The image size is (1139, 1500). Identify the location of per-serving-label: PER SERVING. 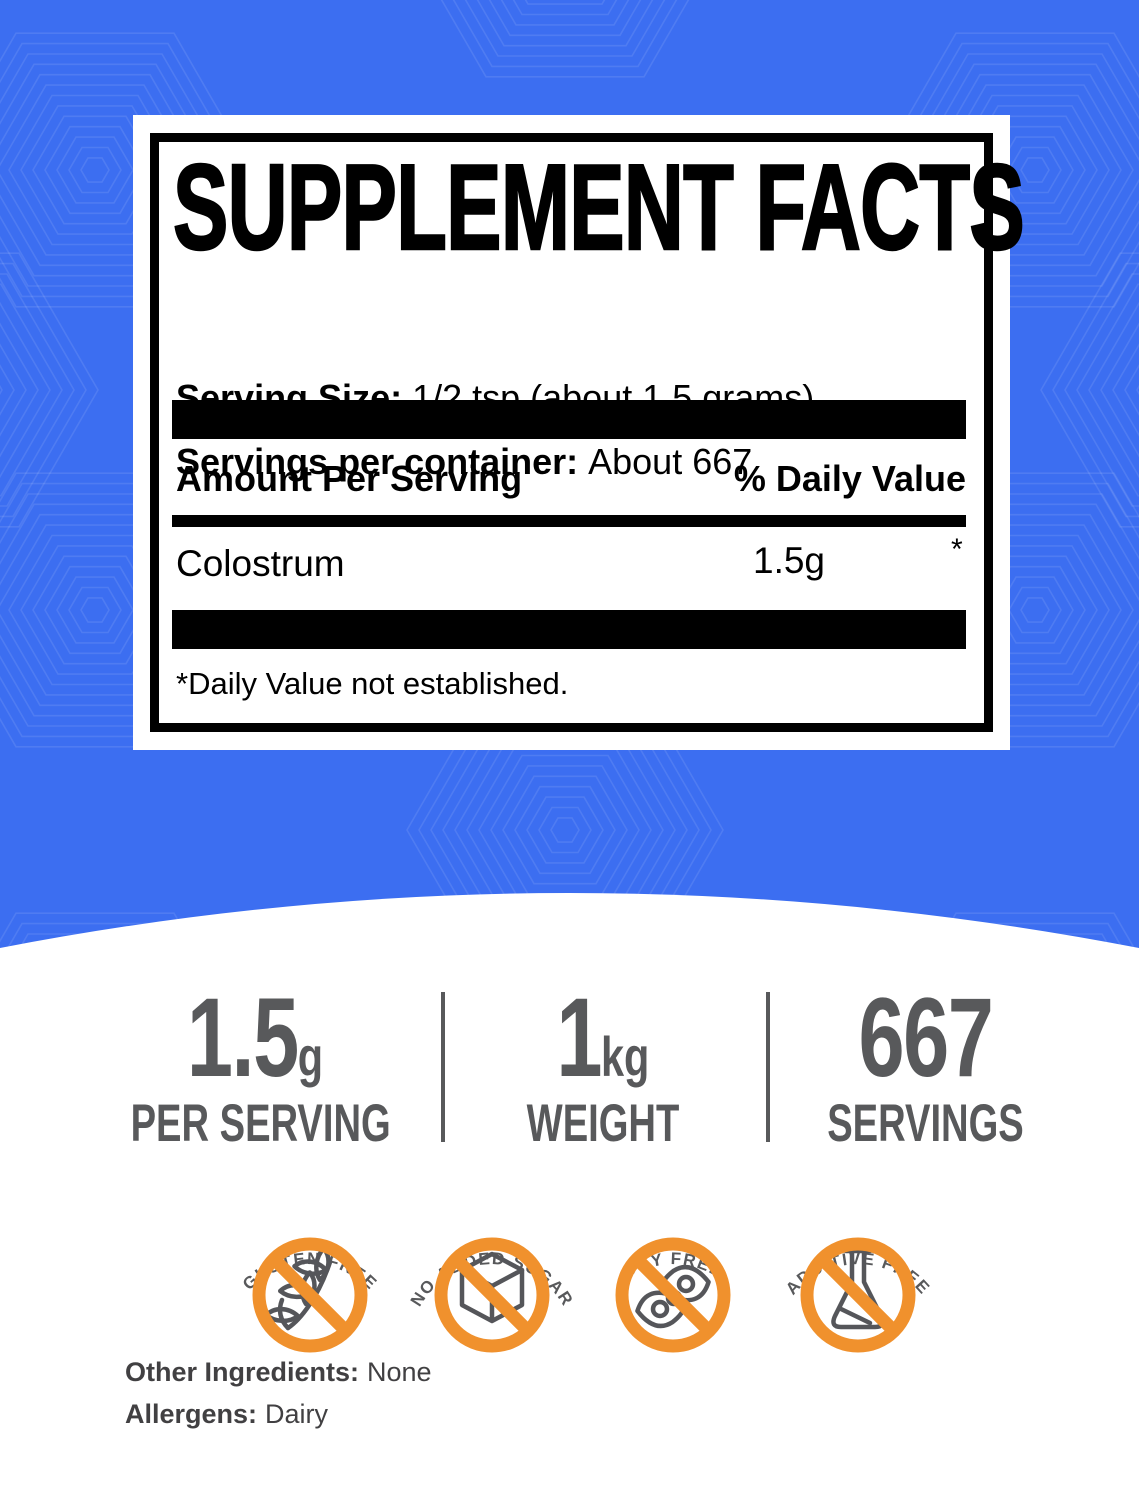
(260, 1123).